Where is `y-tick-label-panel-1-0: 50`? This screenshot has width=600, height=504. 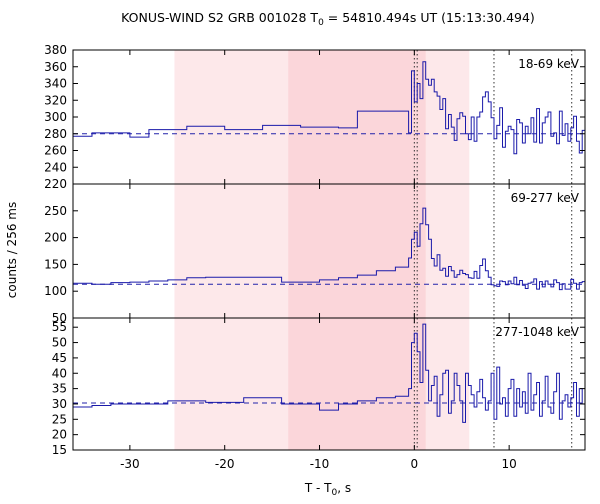
y-tick-label-panel-1-0: 50 is located at coordinates (59, 318).